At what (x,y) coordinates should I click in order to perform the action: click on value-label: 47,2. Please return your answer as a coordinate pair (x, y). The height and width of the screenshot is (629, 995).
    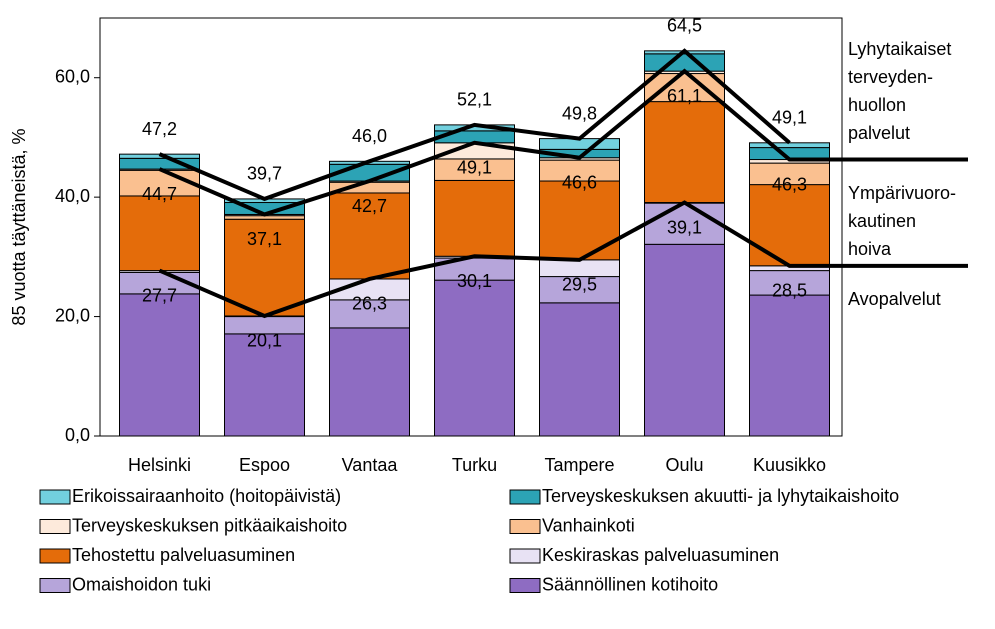
    Looking at the image, I should click on (159, 129).